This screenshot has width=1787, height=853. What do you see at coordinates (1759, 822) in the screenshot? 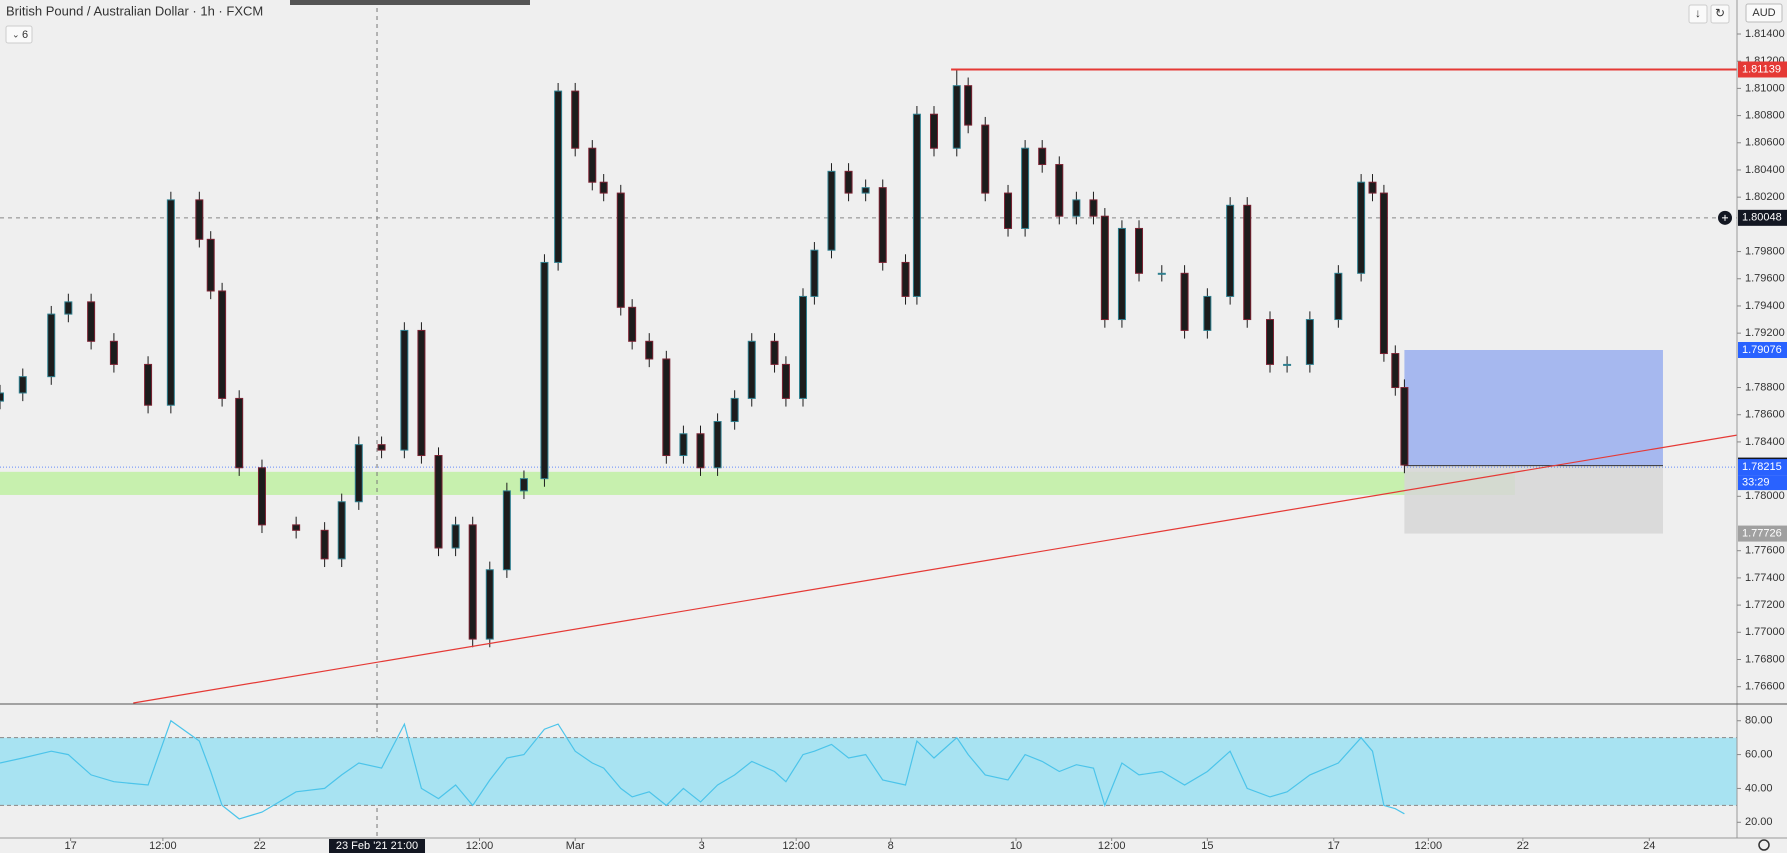
I see `rsi-tick-label: 20.00` at bounding box center [1759, 822].